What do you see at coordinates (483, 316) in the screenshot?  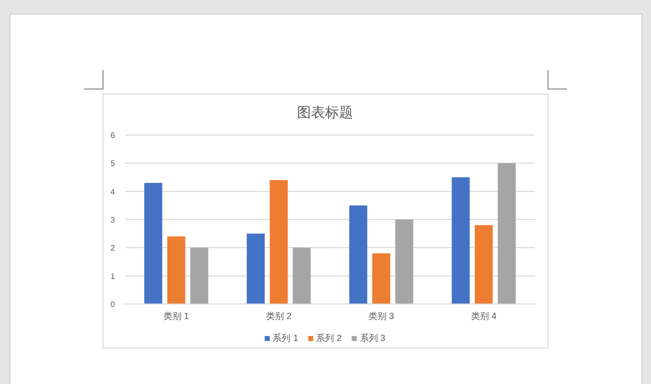 I see `x-tick-label: 类别 4` at bounding box center [483, 316].